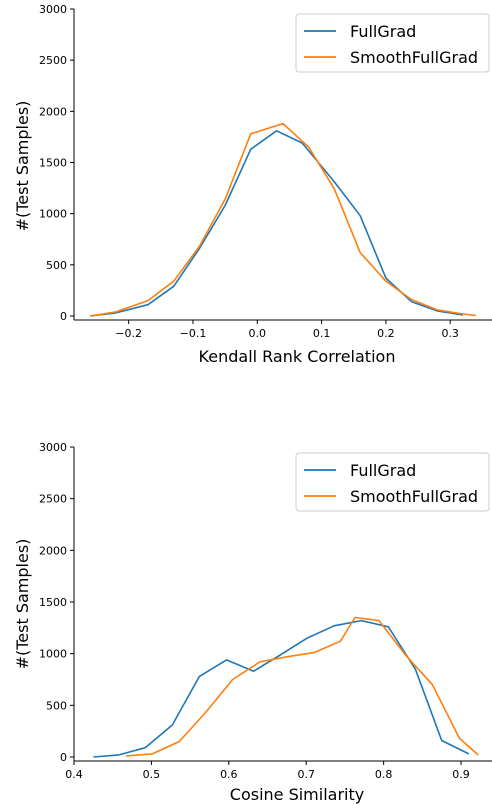 This screenshot has height=805, width=492. What do you see at coordinates (297, 794) in the screenshot?
I see `x-axis-label: Cosine Similarity` at bounding box center [297, 794].